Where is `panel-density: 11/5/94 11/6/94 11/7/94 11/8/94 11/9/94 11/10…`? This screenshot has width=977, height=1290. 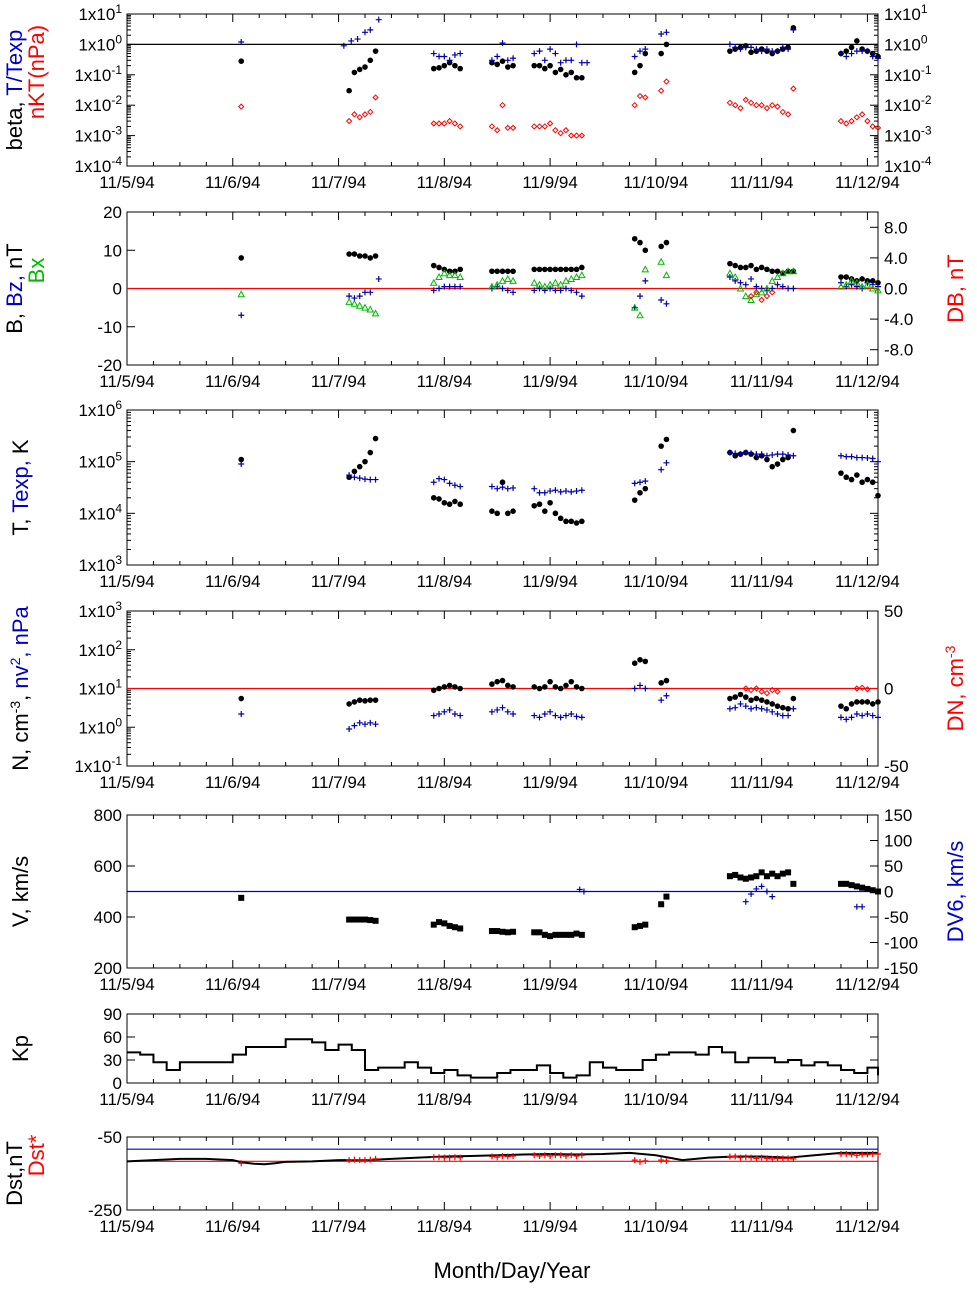 panel-density: 11/5/94 11/6/94 11/7/94 11/8/94 11/9/94 11/10… is located at coordinates (487, 695).